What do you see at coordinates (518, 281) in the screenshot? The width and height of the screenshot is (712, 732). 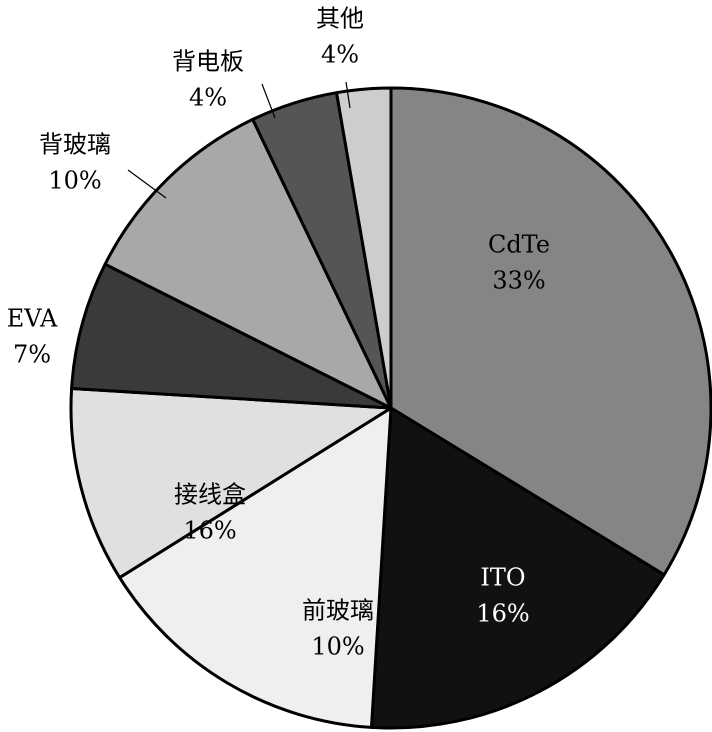 I see `slice-value-cdte: 33%` at bounding box center [518, 281].